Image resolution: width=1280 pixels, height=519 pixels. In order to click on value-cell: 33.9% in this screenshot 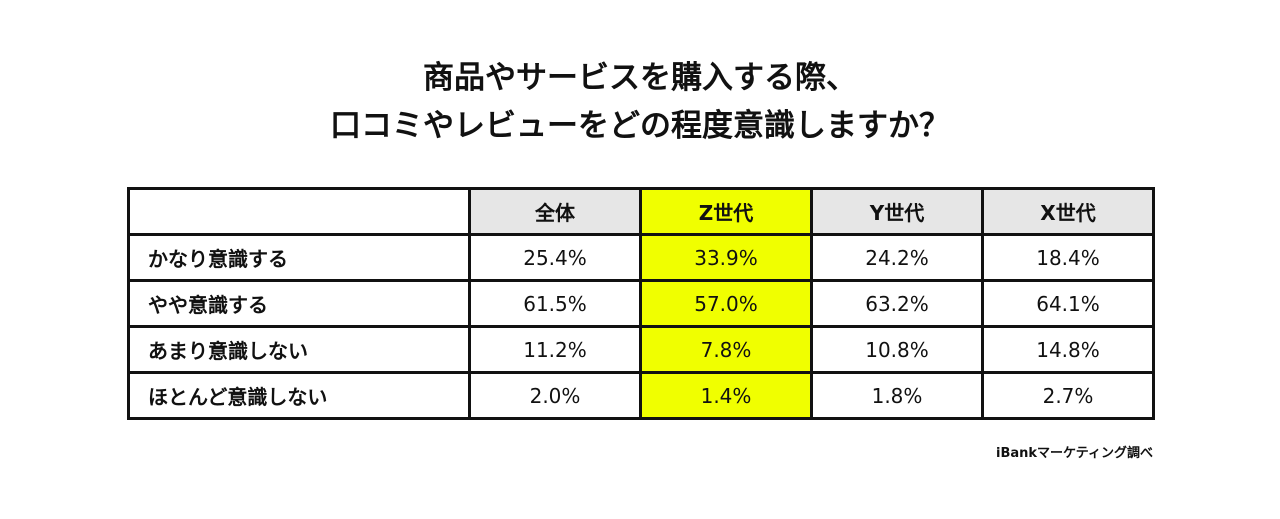, I will do `click(726, 257)`.